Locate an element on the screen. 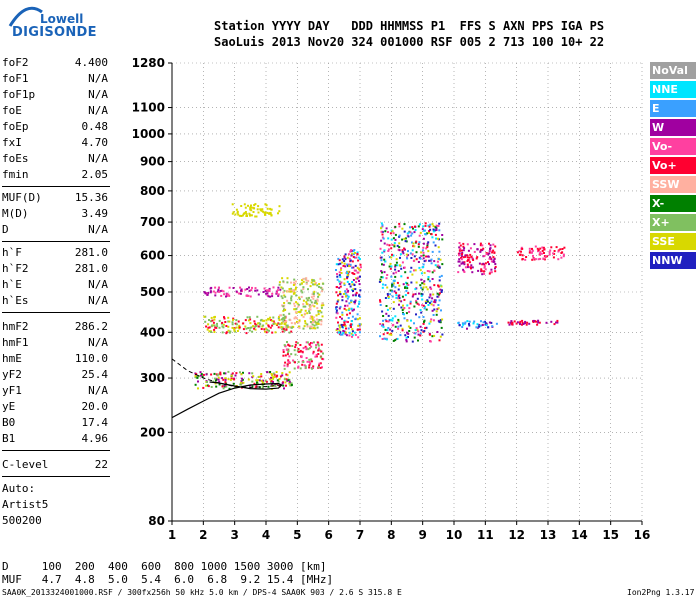 The width and height of the screenshot is (700, 600). x-tick-label: 4 is located at coordinates (266, 535).